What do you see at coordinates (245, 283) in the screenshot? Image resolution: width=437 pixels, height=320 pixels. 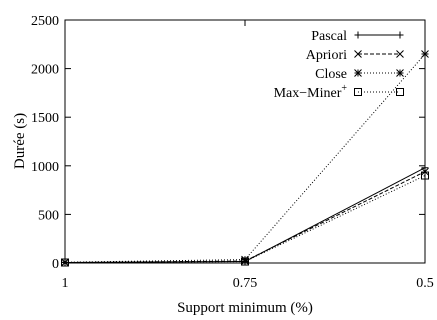 I see `x-tick-label: 0.75` at bounding box center [245, 283].